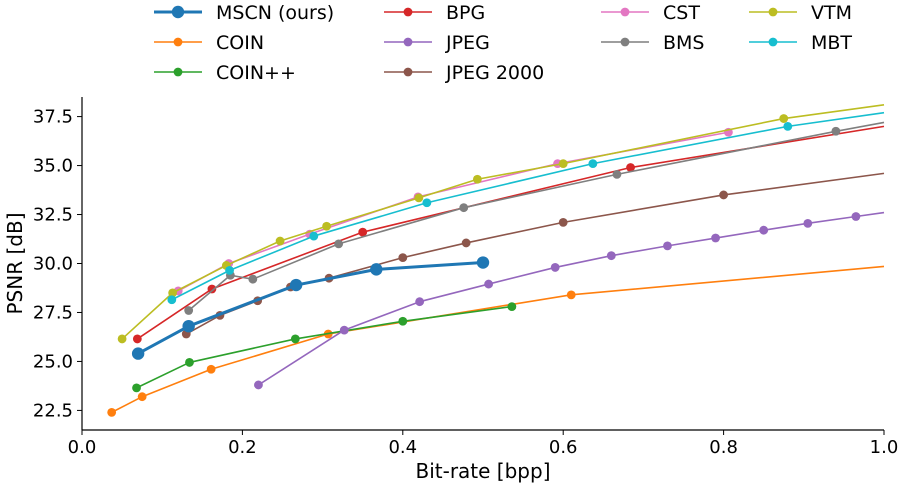 The height and width of the screenshot is (487, 900). Describe the element at coordinates (684, 43) in the screenshot. I see `legend-label: BMS` at that location.